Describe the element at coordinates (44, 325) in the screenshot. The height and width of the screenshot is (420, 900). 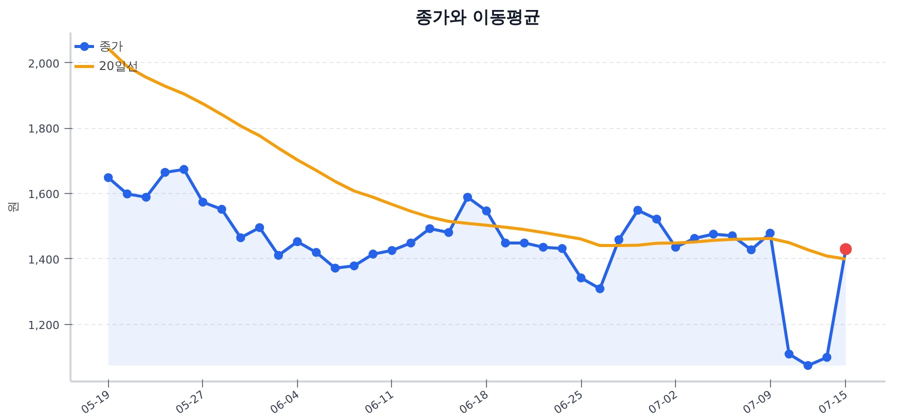
I see `y-tick-label: 1,200` at that location.